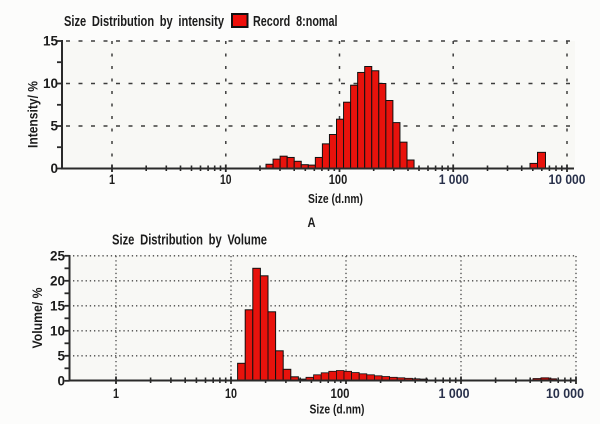 The image size is (600, 424). Describe the element at coordinates (37, 318) in the screenshot. I see `svg-text: Volume/ %` at that location.